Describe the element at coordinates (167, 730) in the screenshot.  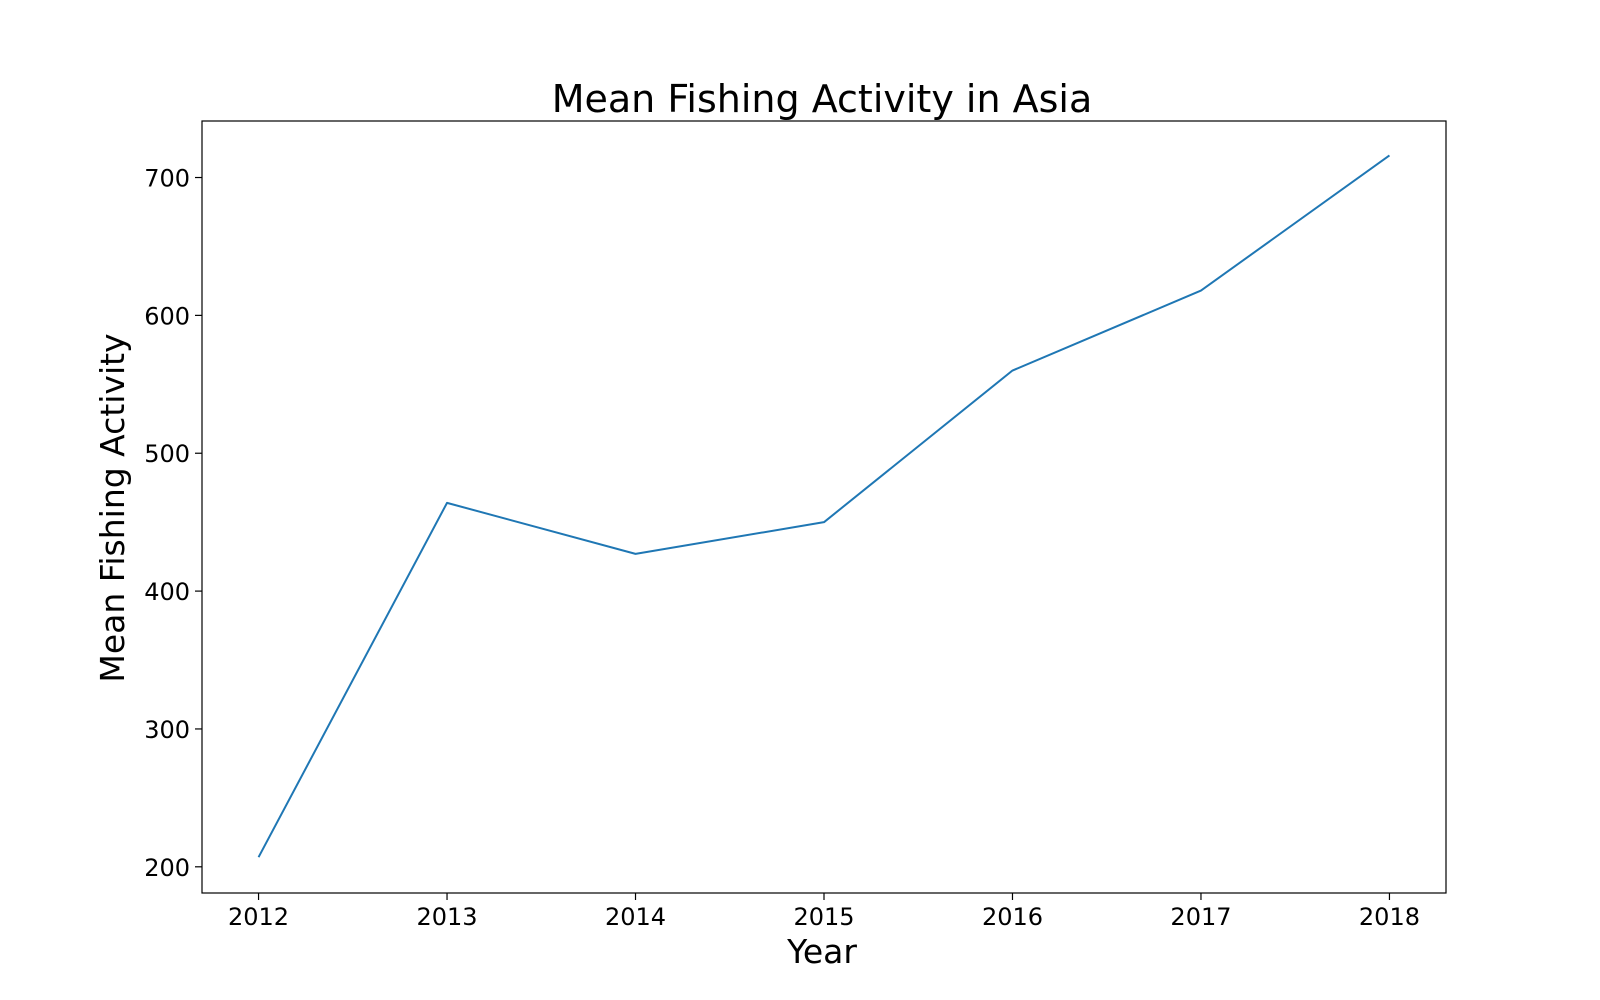
I see `y-tick-label-300: 300` at that location.